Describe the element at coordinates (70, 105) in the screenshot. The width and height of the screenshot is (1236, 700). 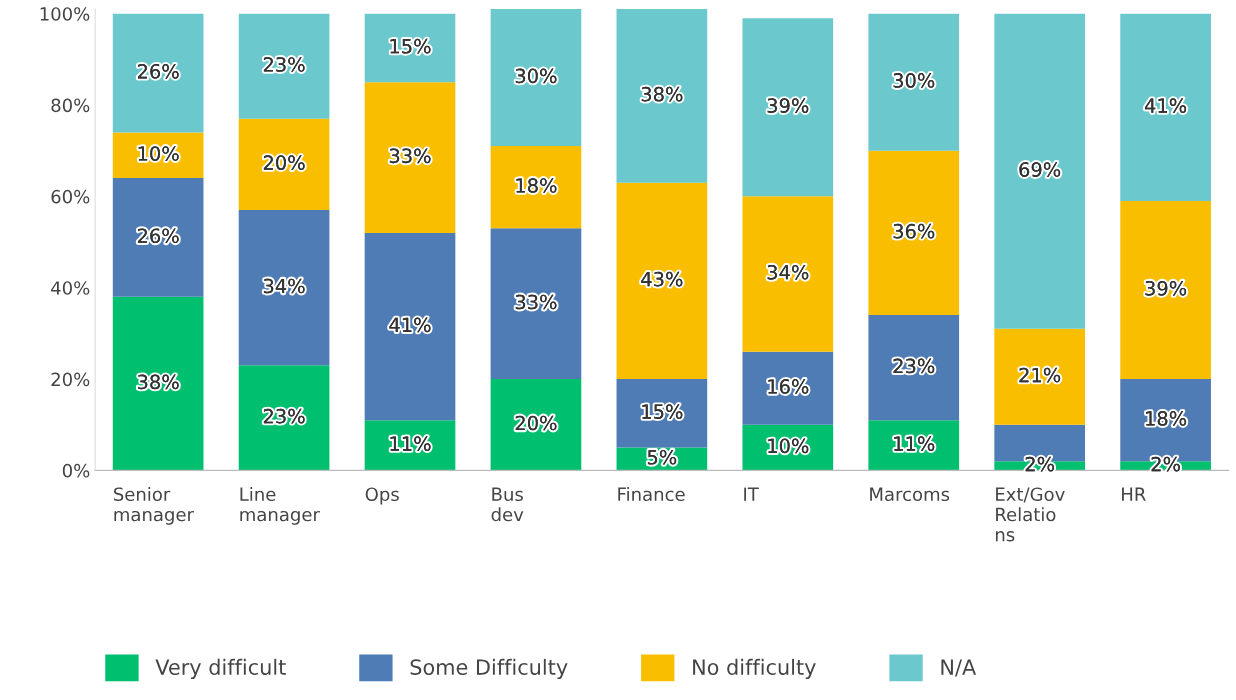
I see `y-tick-label: 80%` at that location.